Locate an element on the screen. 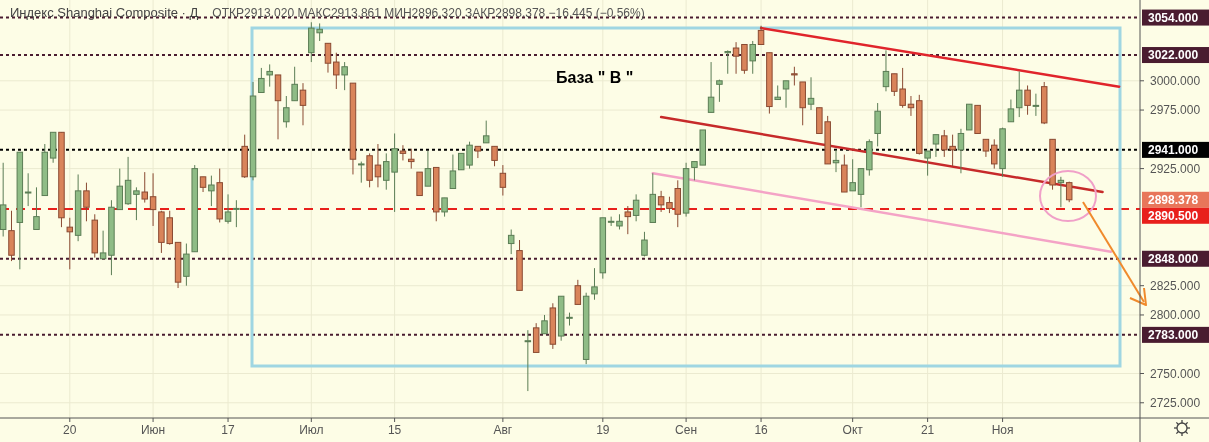 This screenshot has width=1209, height=442. ref-line-label: 2941.000 is located at coordinates (1173, 150).